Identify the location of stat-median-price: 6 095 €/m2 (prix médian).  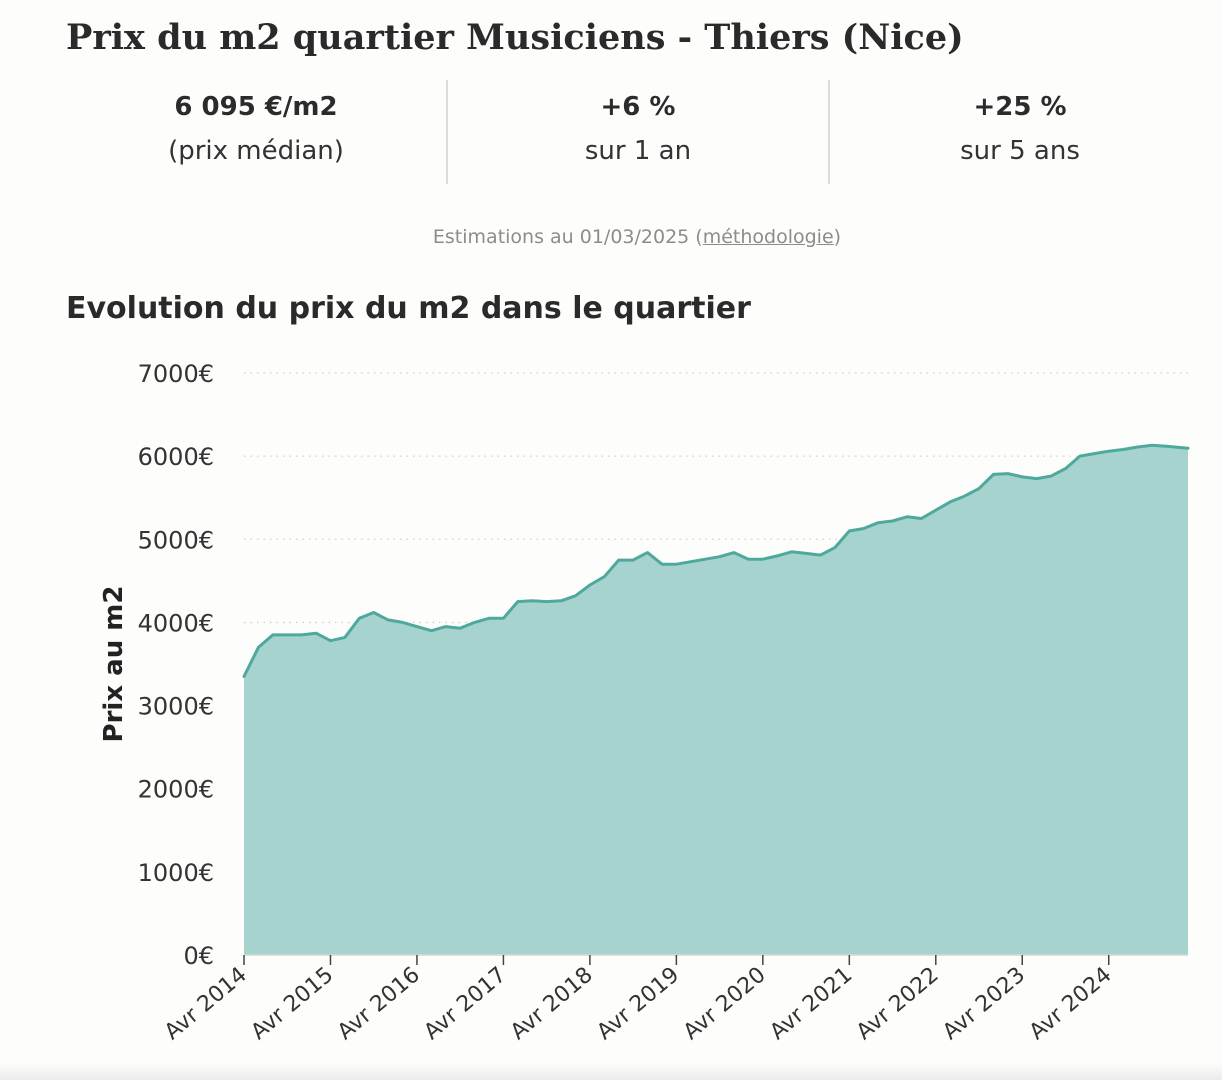
(257, 132).